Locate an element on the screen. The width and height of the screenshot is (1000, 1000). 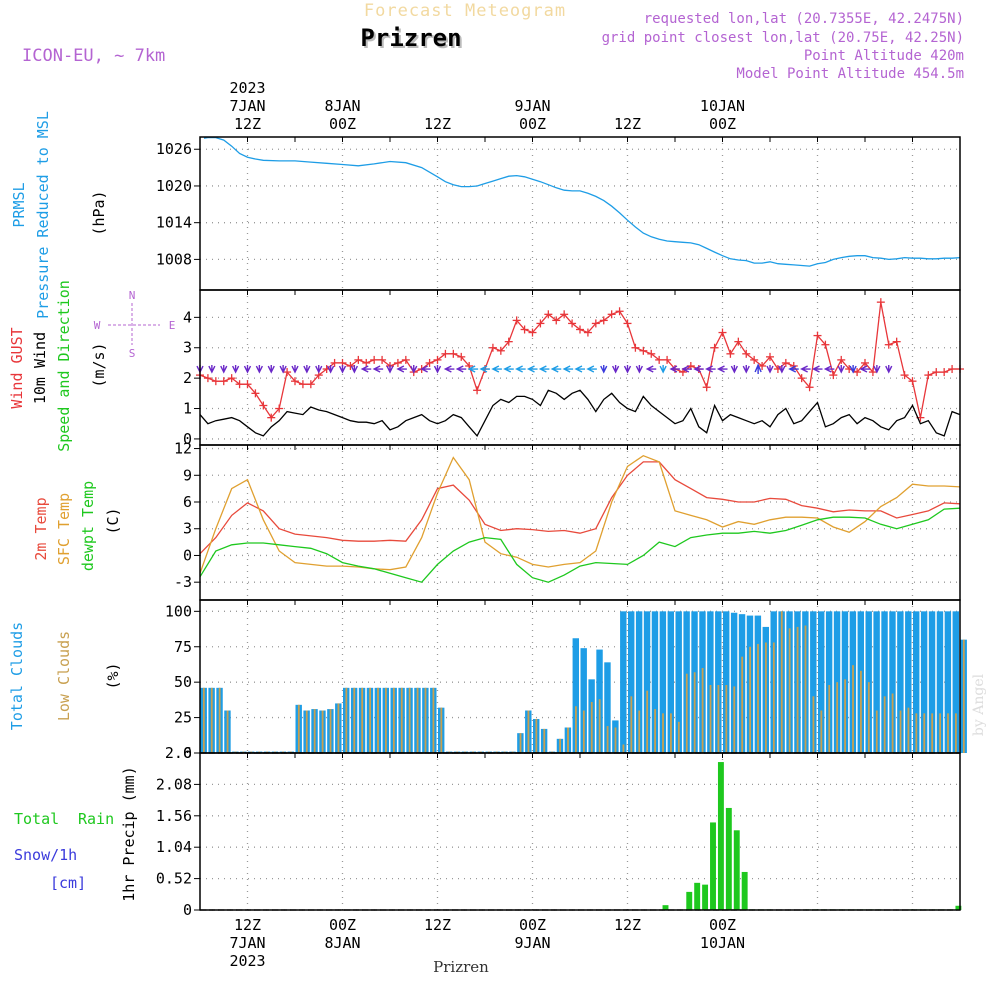
compass-rose: N S W E is located at coordinates (135, 324).